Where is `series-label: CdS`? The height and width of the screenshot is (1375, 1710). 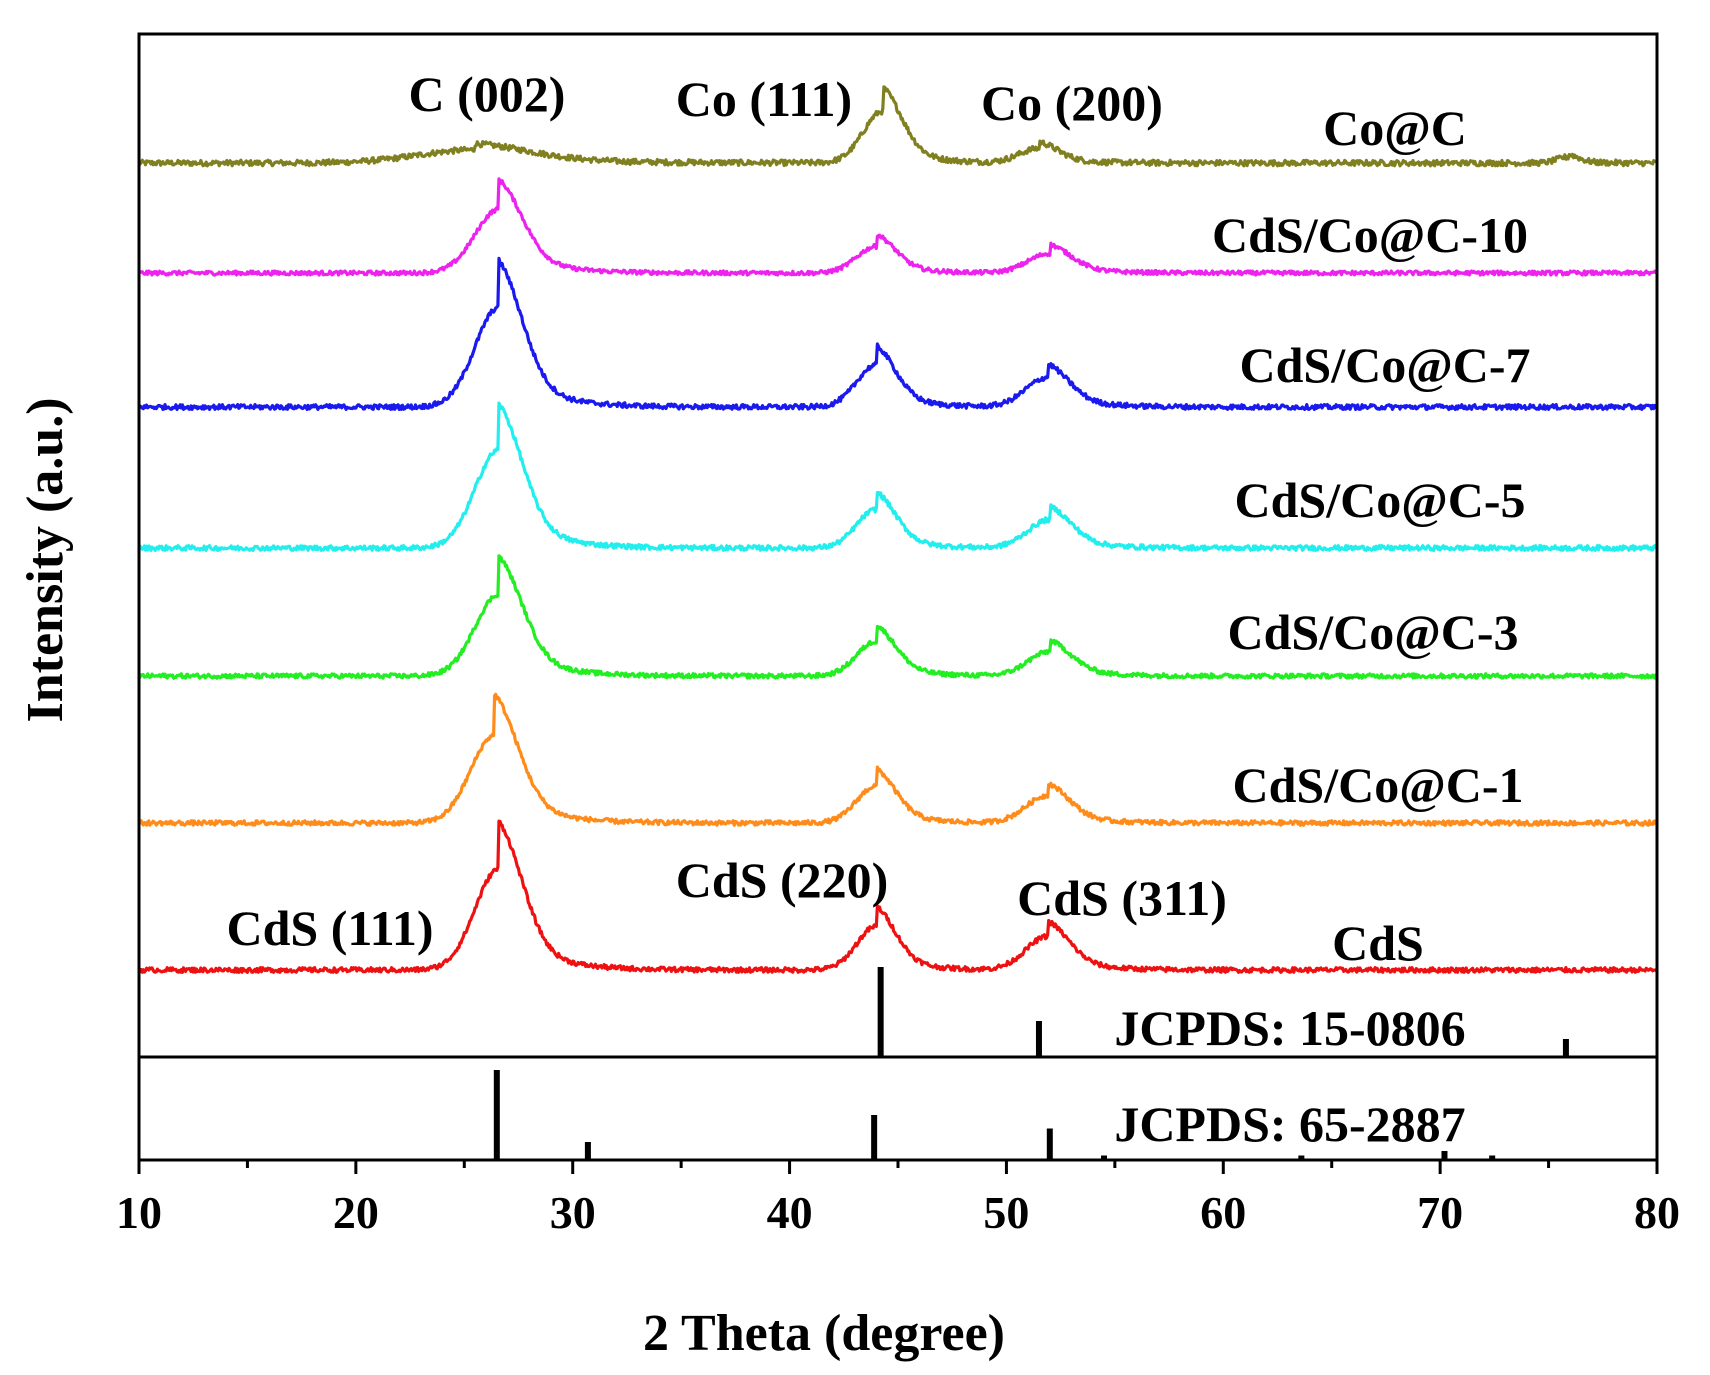 series-label: CdS is located at coordinates (1378, 943).